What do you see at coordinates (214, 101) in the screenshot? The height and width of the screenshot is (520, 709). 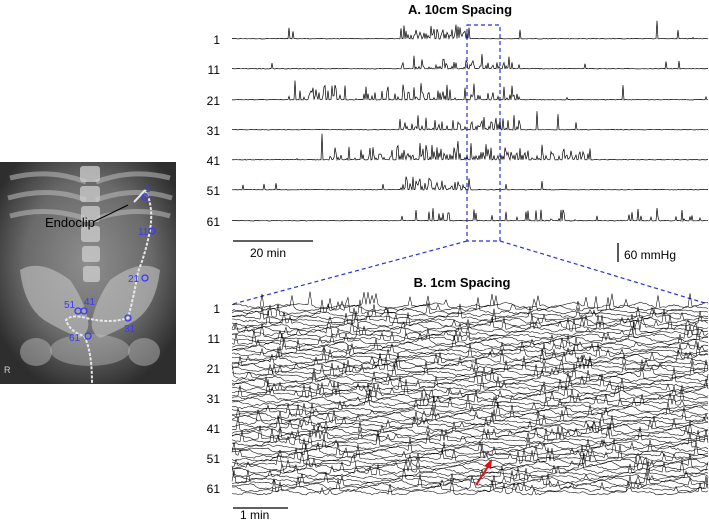 I see `panel-a-channel-label: 21` at bounding box center [214, 101].